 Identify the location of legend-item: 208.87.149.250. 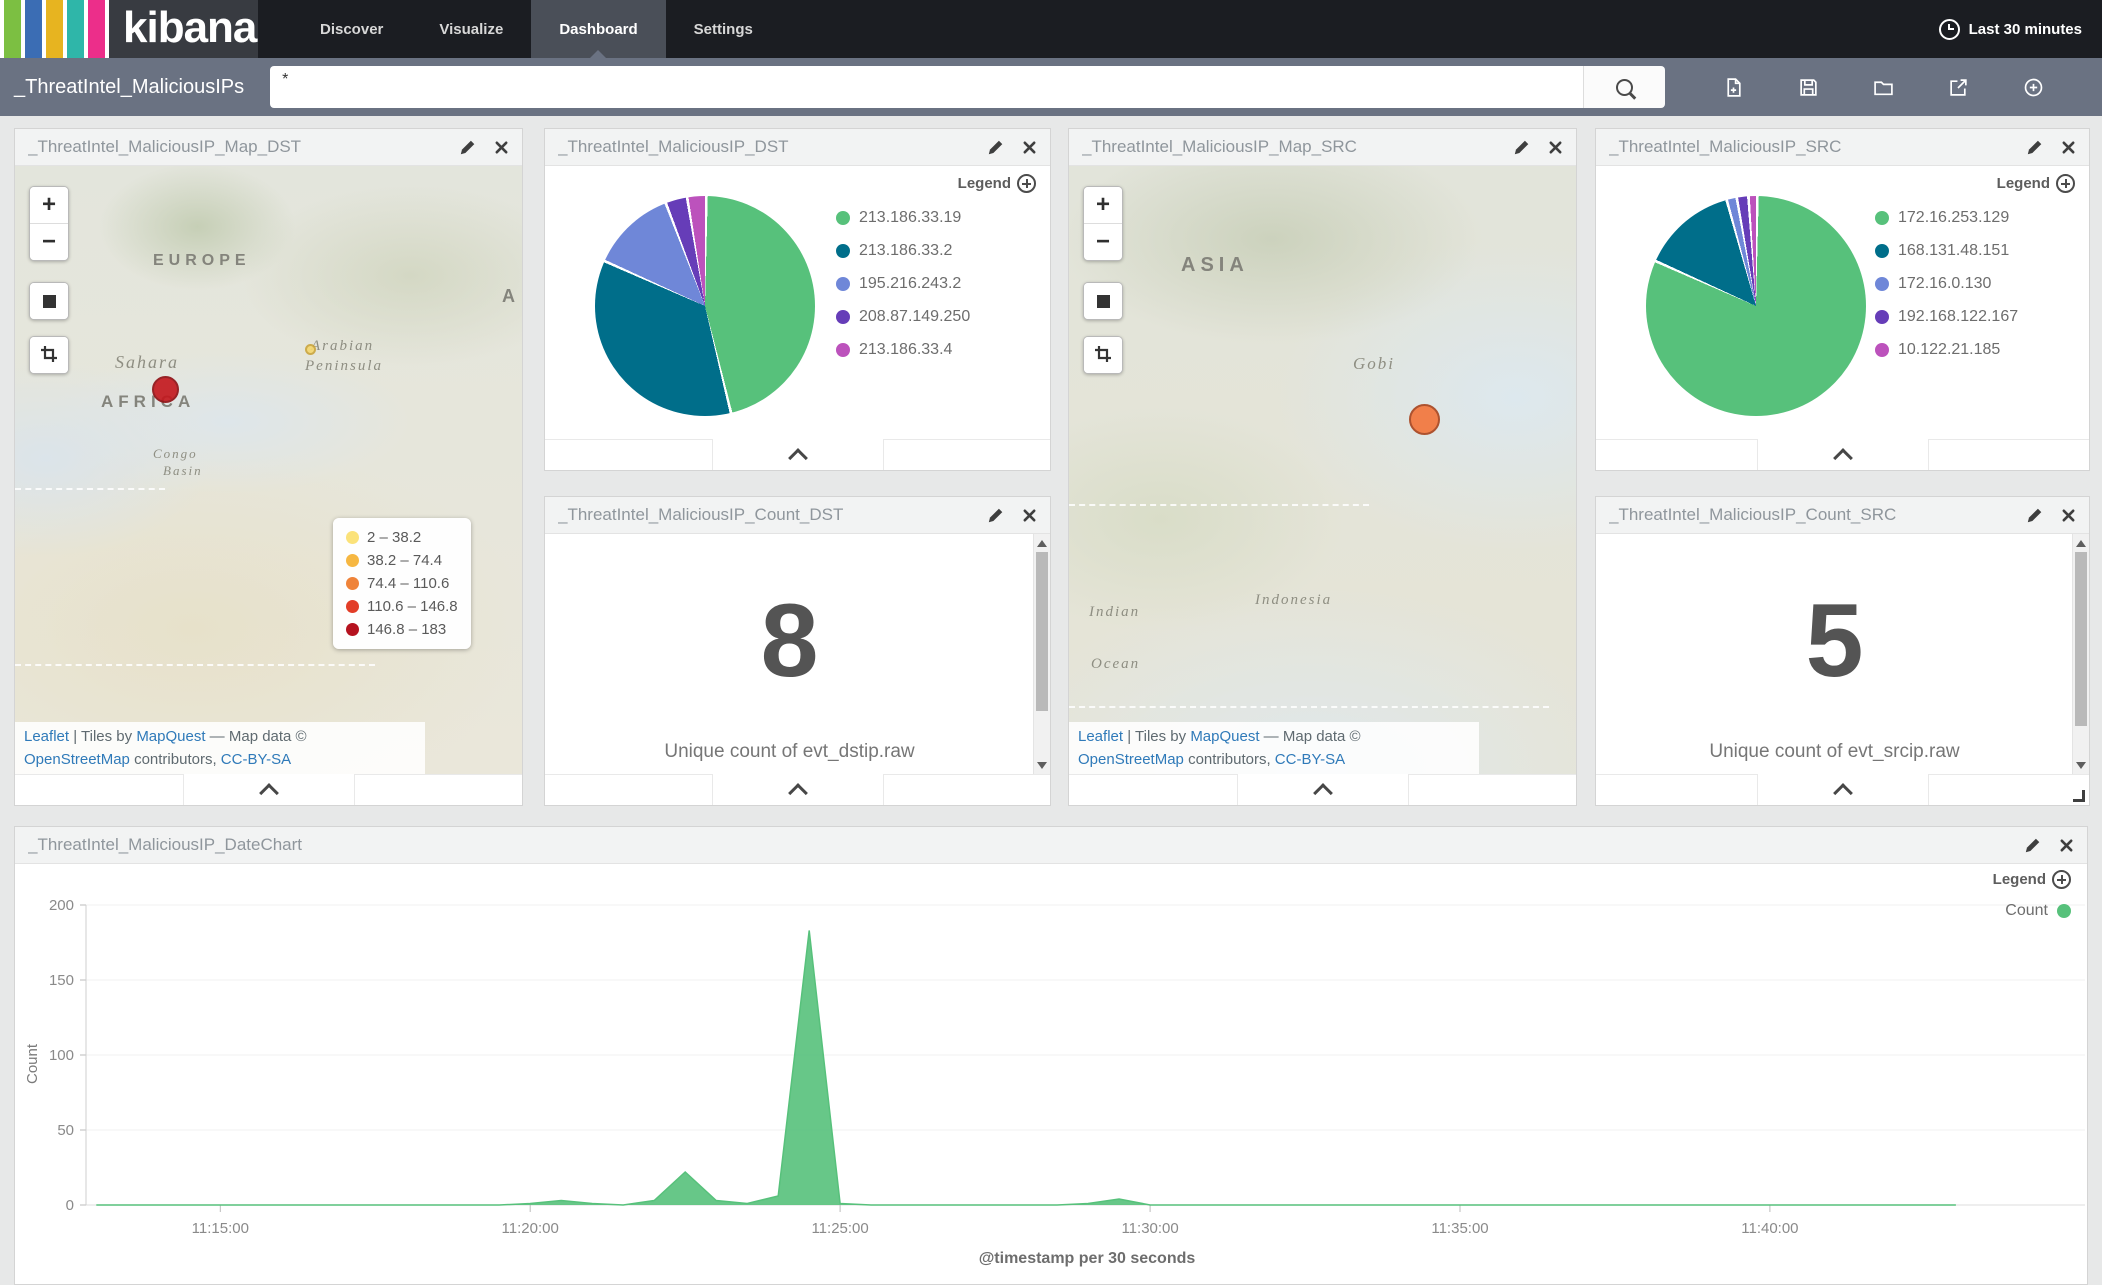
(936, 316).